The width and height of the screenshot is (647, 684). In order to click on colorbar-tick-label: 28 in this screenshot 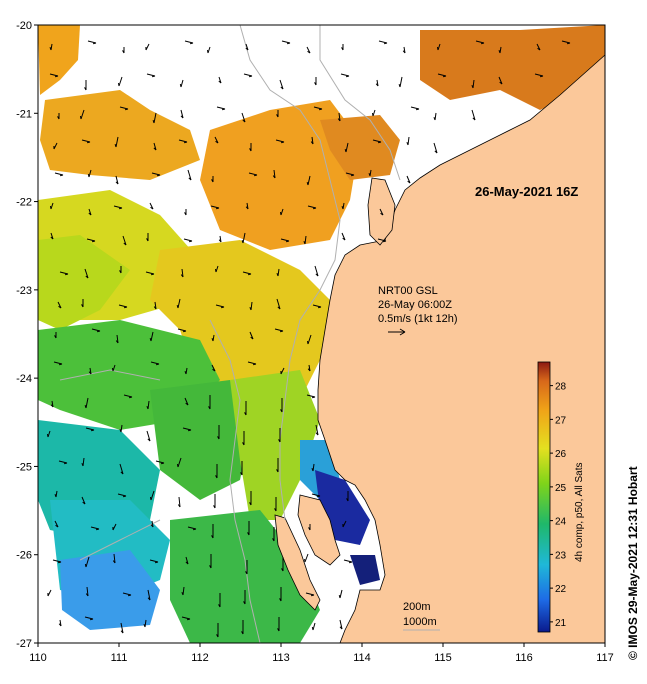, I will do `click(561, 387)`.